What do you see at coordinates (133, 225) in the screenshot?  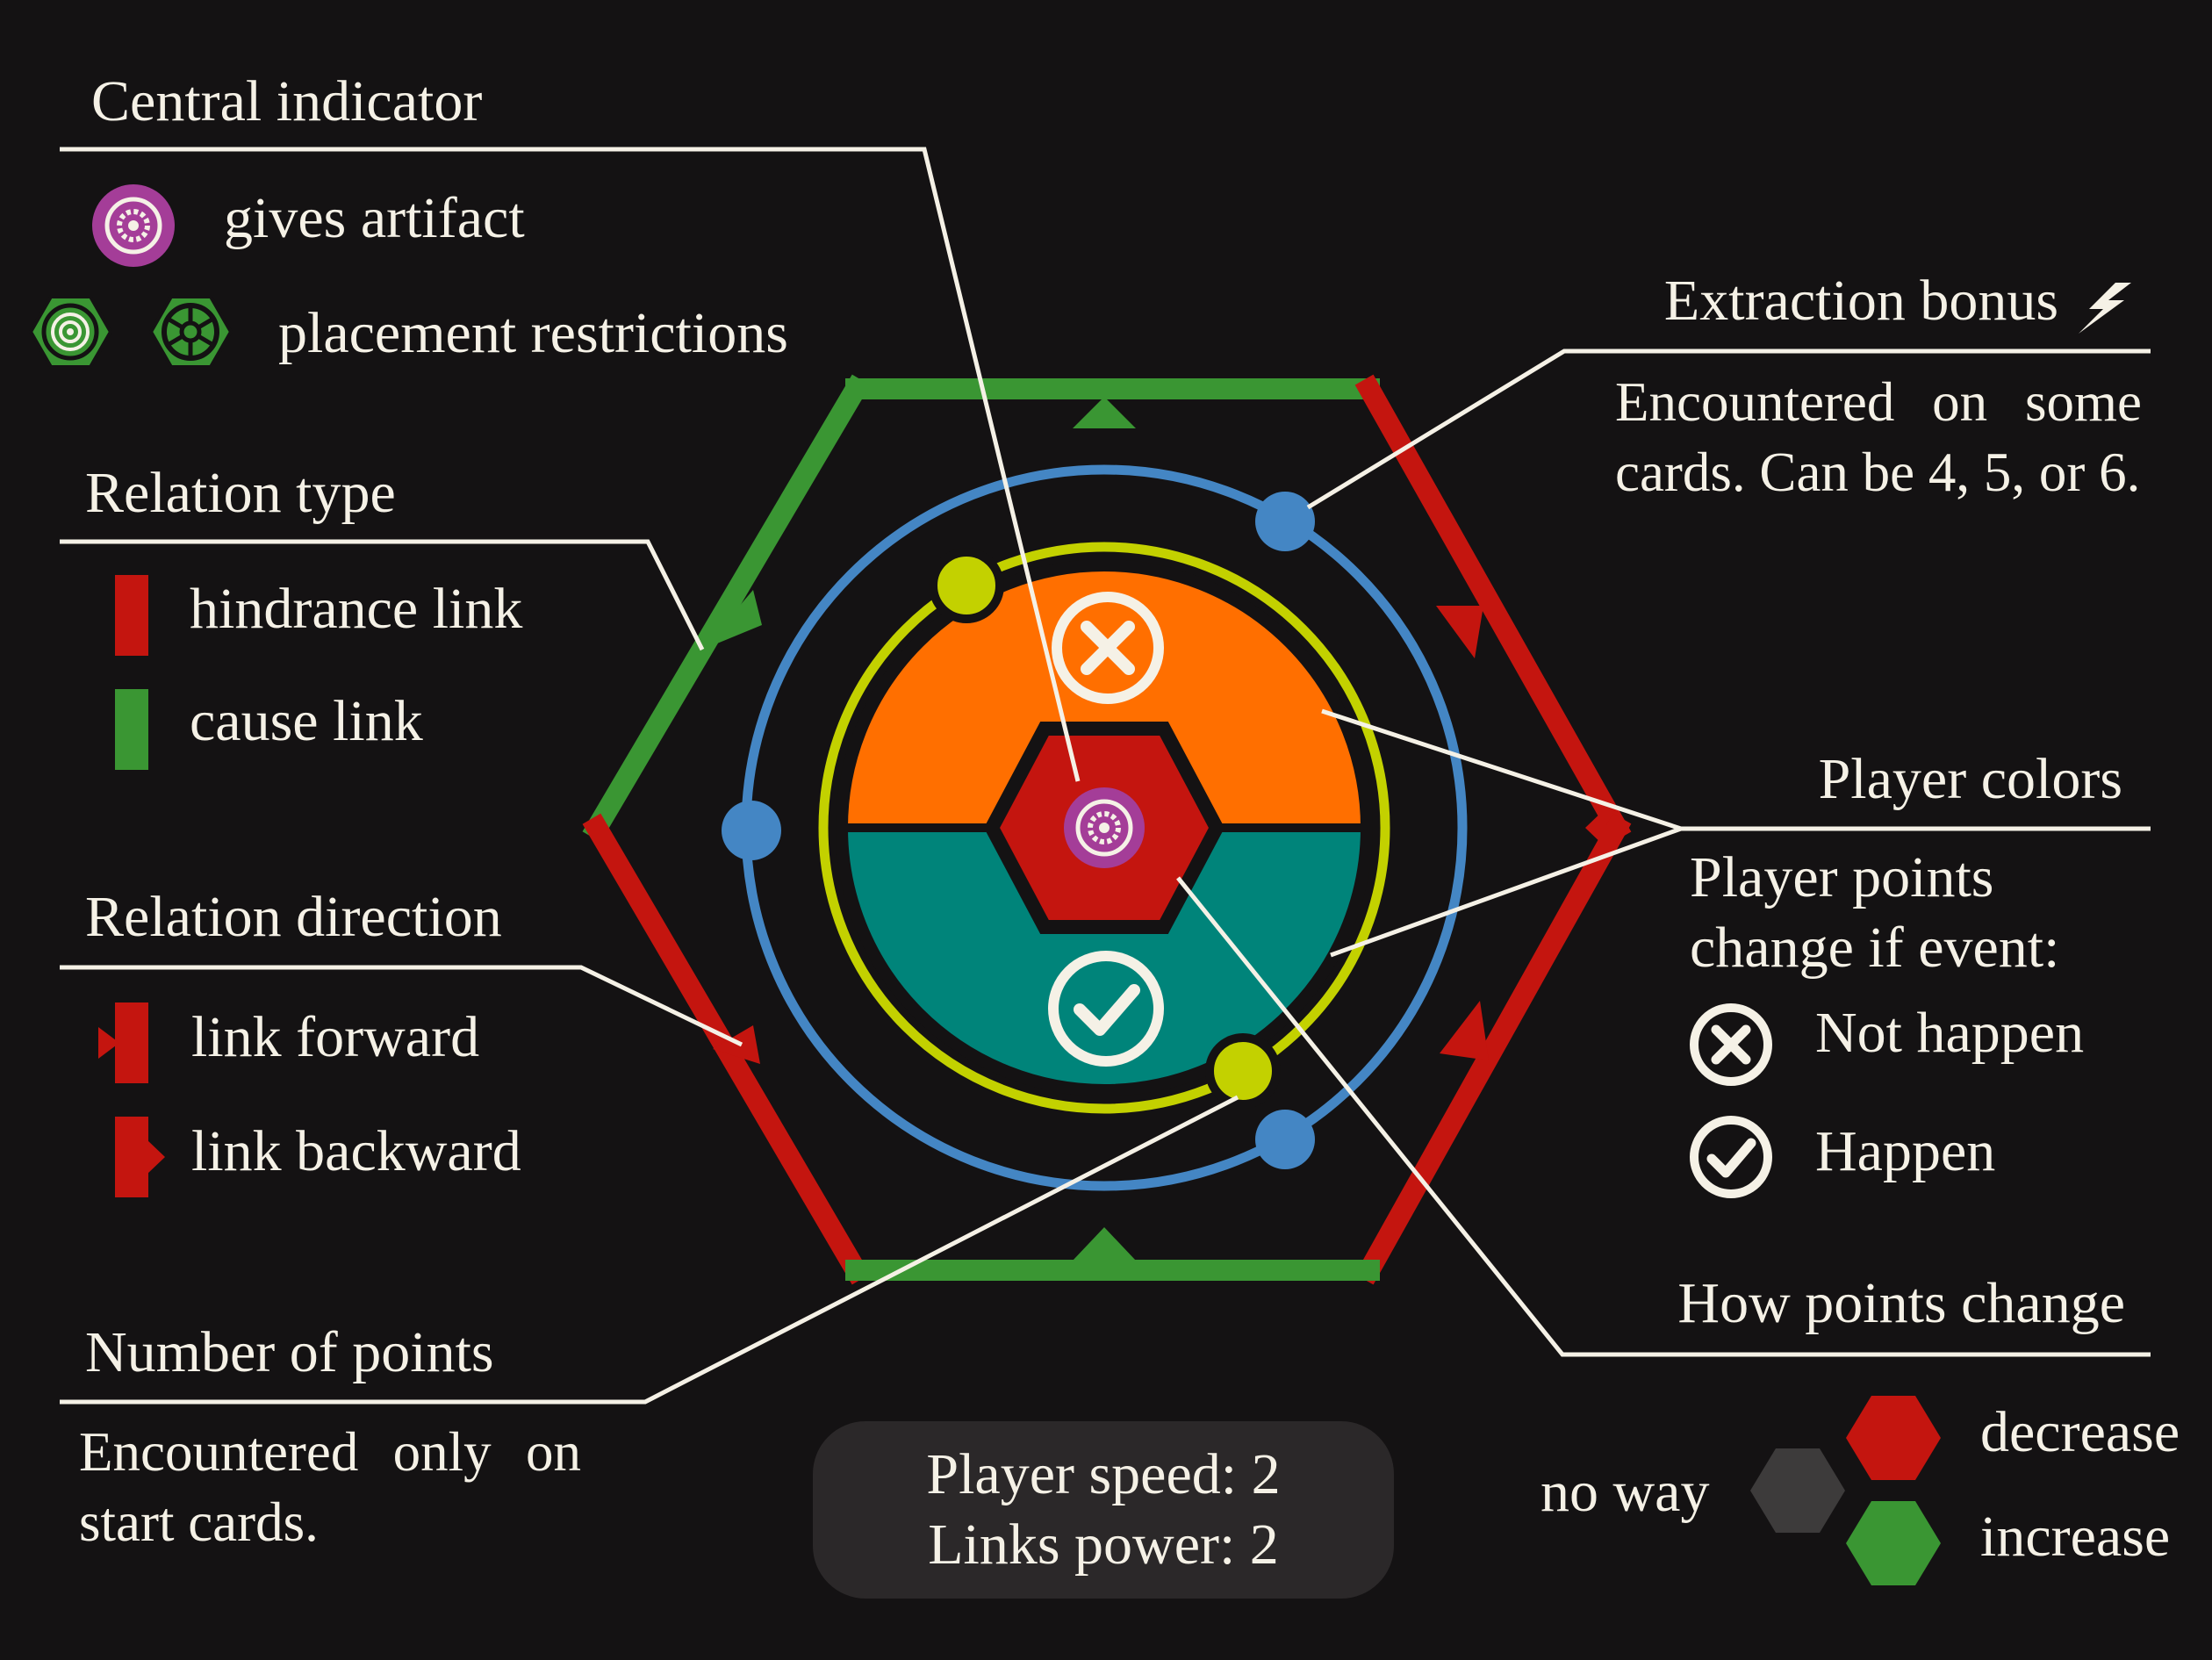 I see `legend-artifact-icon` at bounding box center [133, 225].